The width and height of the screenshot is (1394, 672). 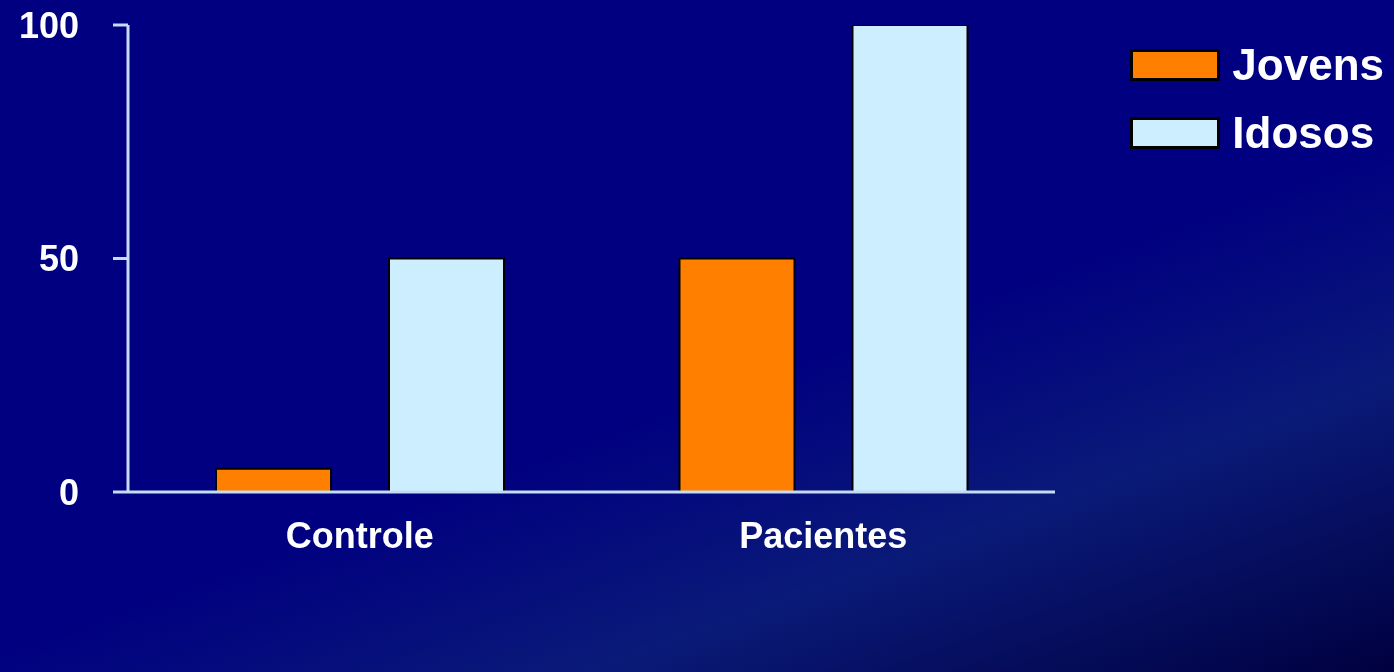 What do you see at coordinates (823, 535) in the screenshot?
I see `x-tick-label: Pacientes` at bounding box center [823, 535].